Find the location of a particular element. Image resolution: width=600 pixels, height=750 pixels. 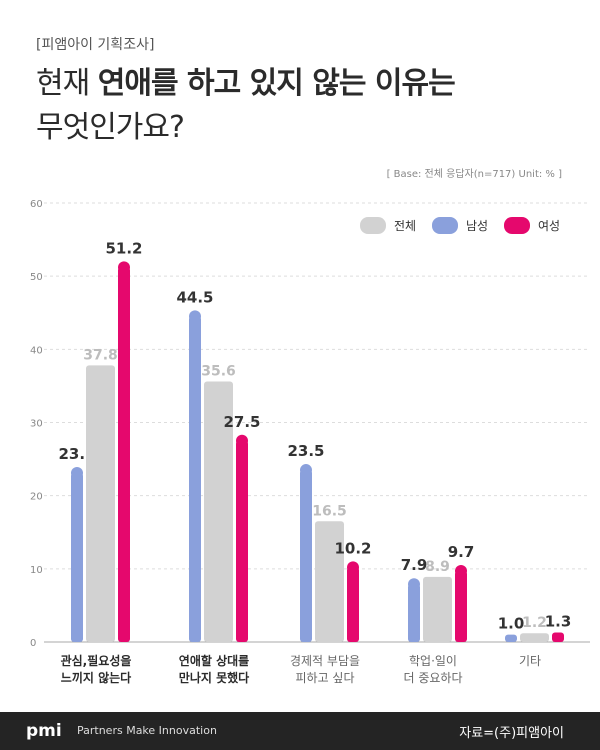

y-tick-label: 40 is located at coordinates (36, 350).